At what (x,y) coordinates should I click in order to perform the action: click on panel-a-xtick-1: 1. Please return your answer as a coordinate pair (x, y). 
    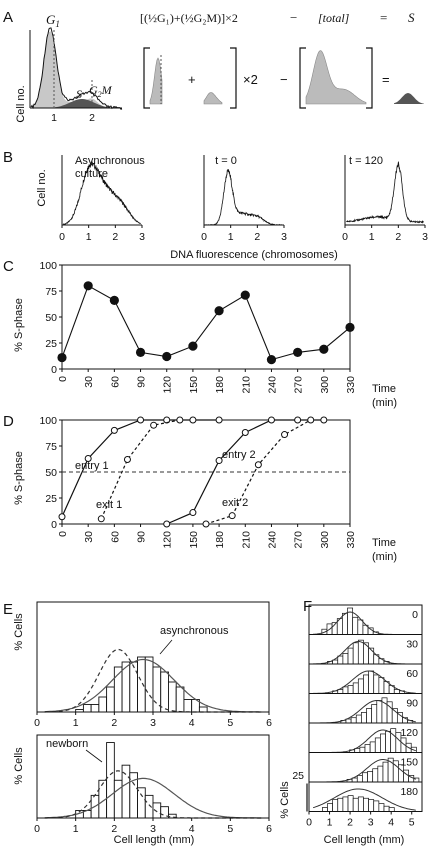
    Looking at the image, I should click on (54, 118).